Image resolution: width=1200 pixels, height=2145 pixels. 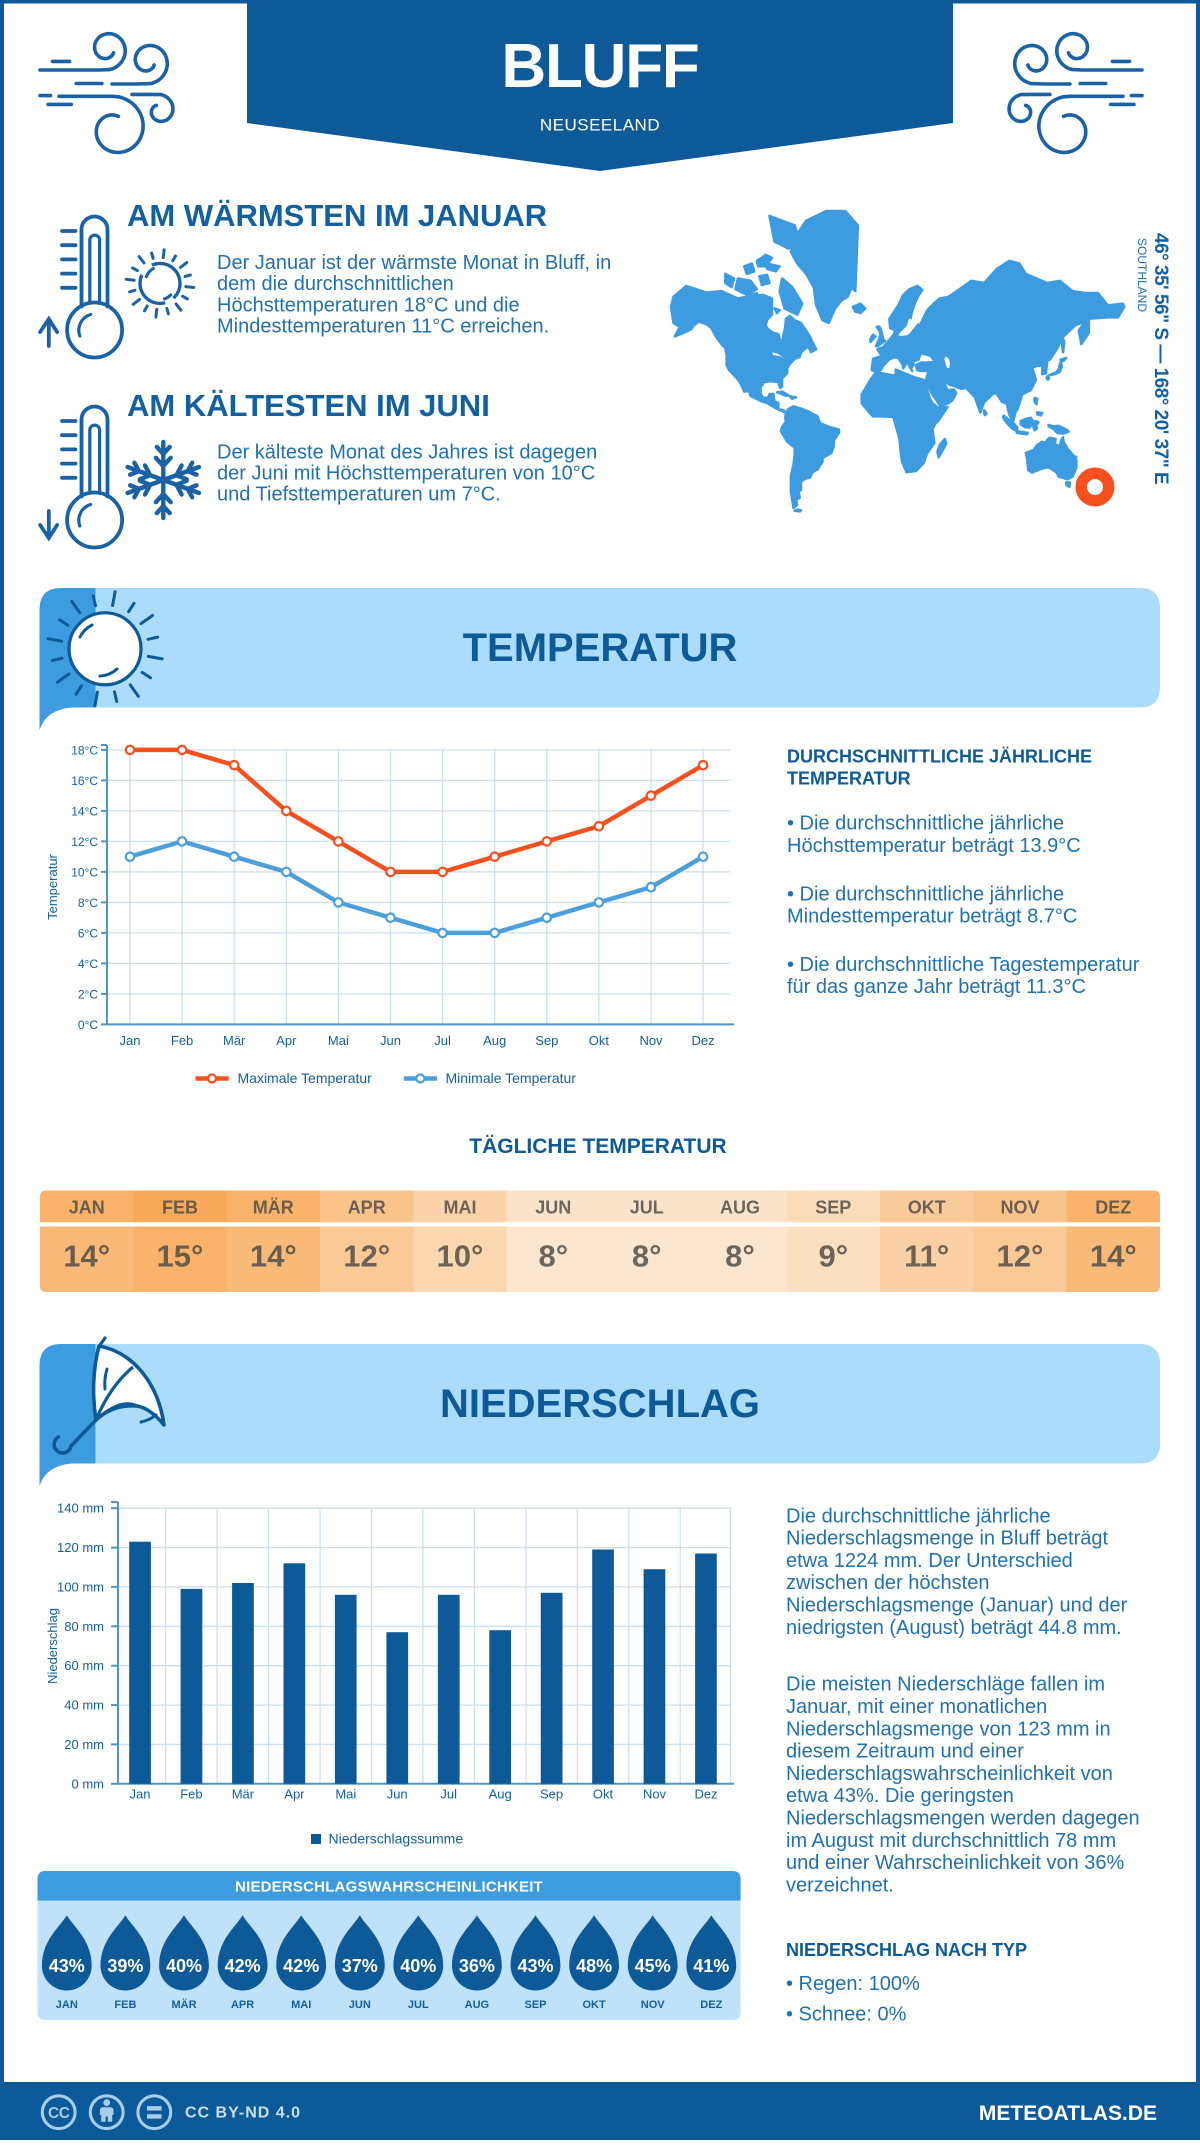 What do you see at coordinates (932, 917) in the screenshot?
I see `svg-text:Mindesttemperatur beträgt 8.7°: Mindesttemperatur beträgt 8.7°C` at bounding box center [932, 917].